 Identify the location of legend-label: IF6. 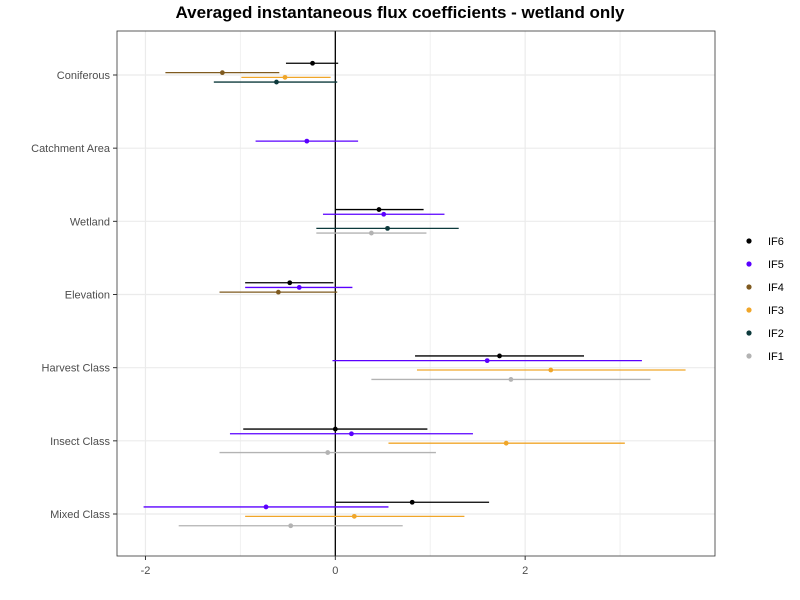
(776, 242).